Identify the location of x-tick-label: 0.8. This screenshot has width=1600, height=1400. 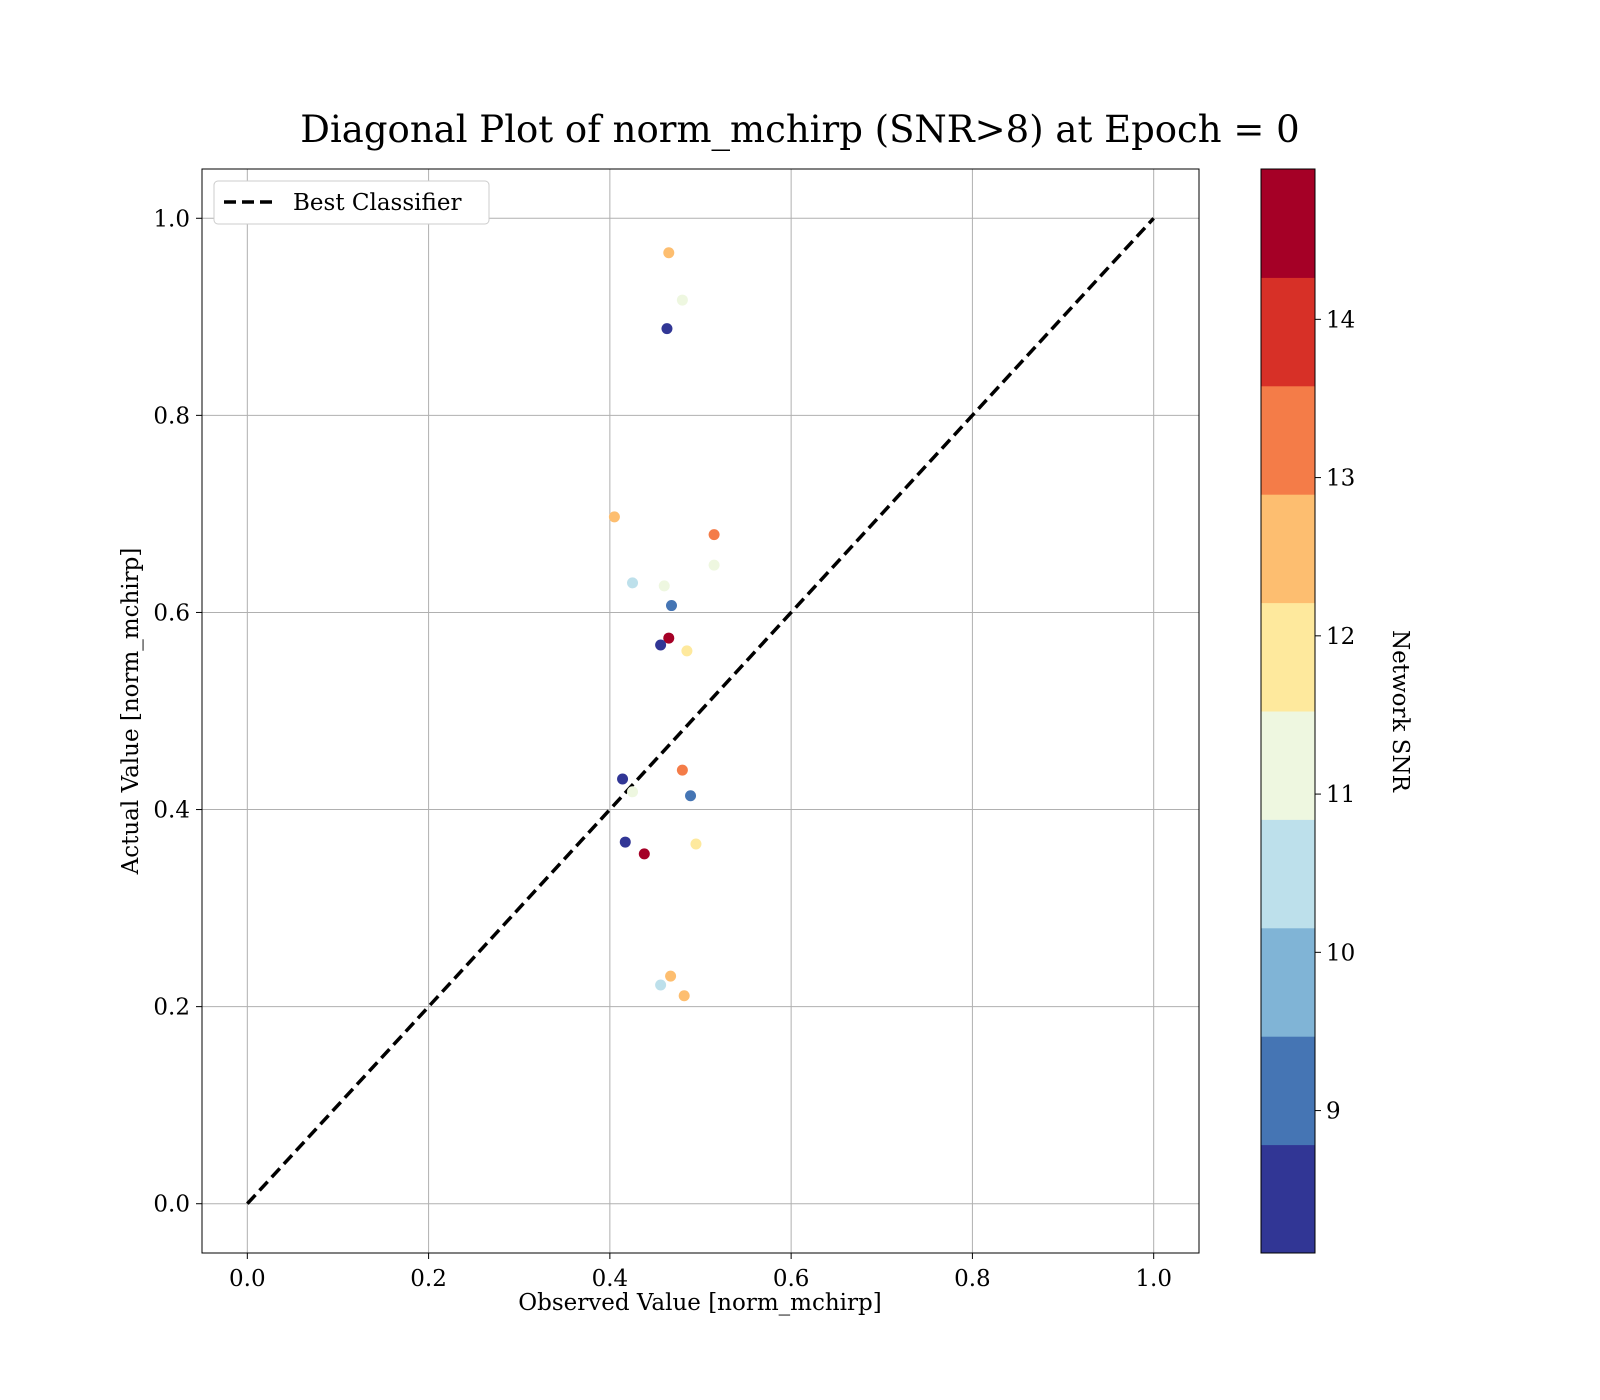
(972, 1279).